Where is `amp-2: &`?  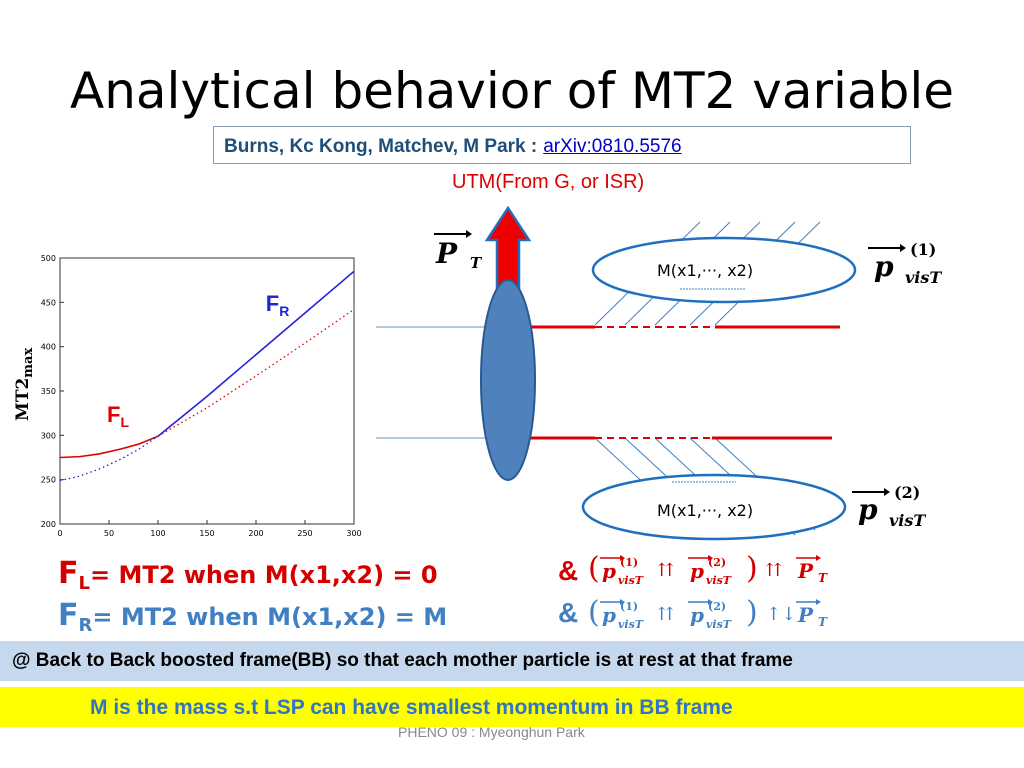
amp-2: & is located at coordinates (568, 612).